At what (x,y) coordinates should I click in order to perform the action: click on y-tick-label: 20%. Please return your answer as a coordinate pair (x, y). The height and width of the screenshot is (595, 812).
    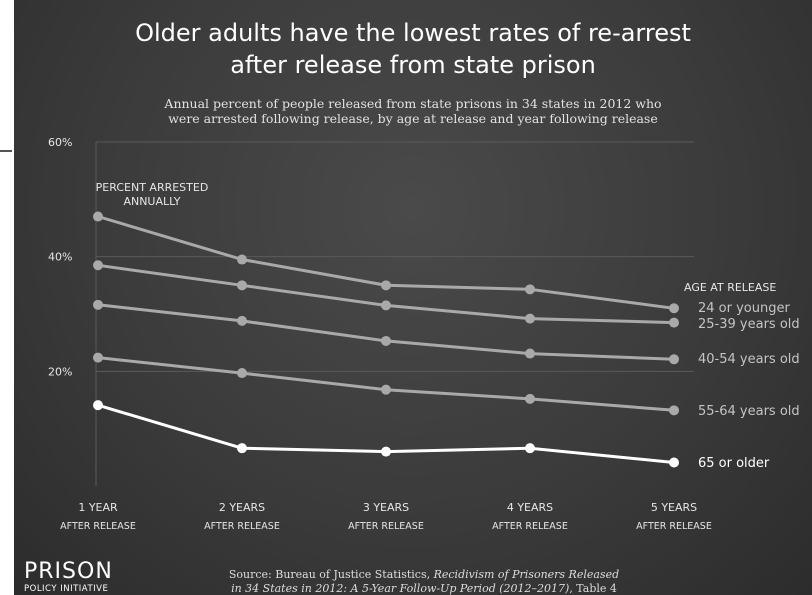
    Looking at the image, I should click on (60, 371).